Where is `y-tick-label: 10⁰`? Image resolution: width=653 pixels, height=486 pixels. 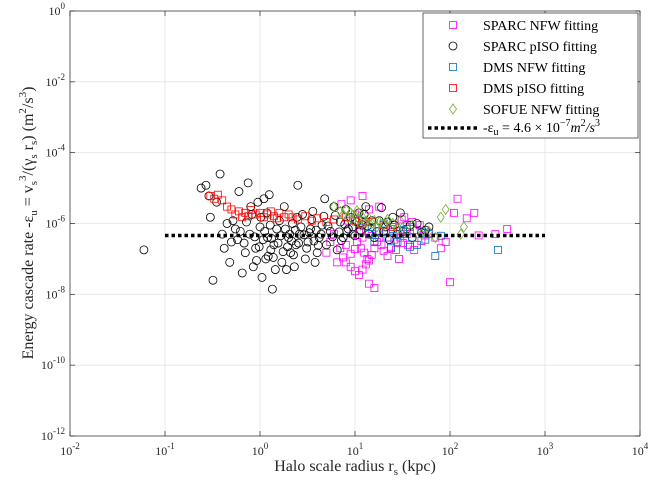 y-tick-label: 10⁰ is located at coordinates (57, 9).